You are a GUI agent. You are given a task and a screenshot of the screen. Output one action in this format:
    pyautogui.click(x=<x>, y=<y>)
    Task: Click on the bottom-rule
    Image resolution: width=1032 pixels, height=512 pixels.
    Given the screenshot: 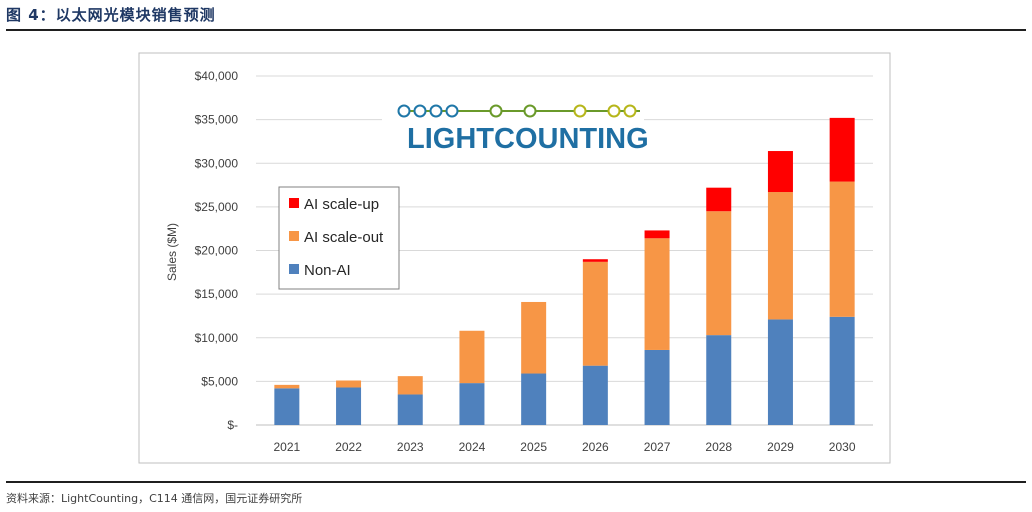 What is the action you would take?
    pyautogui.click(x=516, y=482)
    